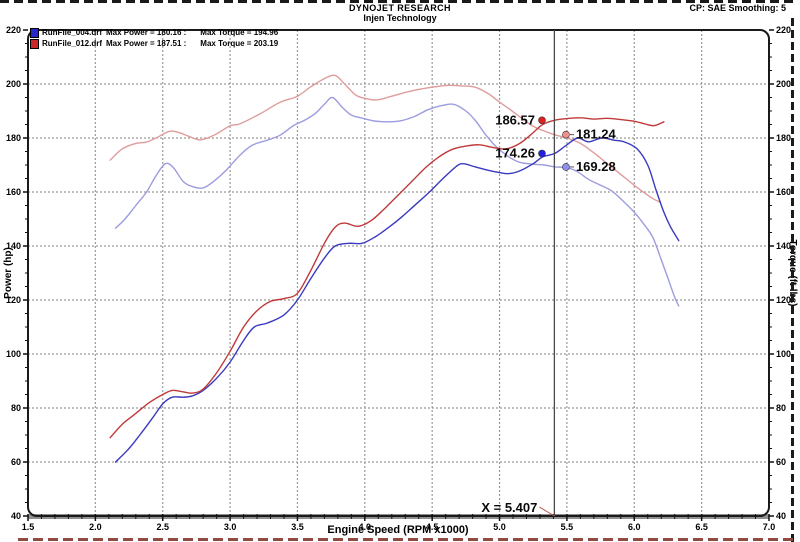 The height and width of the screenshot is (542, 800). What do you see at coordinates (146, 43) in the screenshot?
I see `legend-max-power: Max Power = 187.51 :` at bounding box center [146, 43].